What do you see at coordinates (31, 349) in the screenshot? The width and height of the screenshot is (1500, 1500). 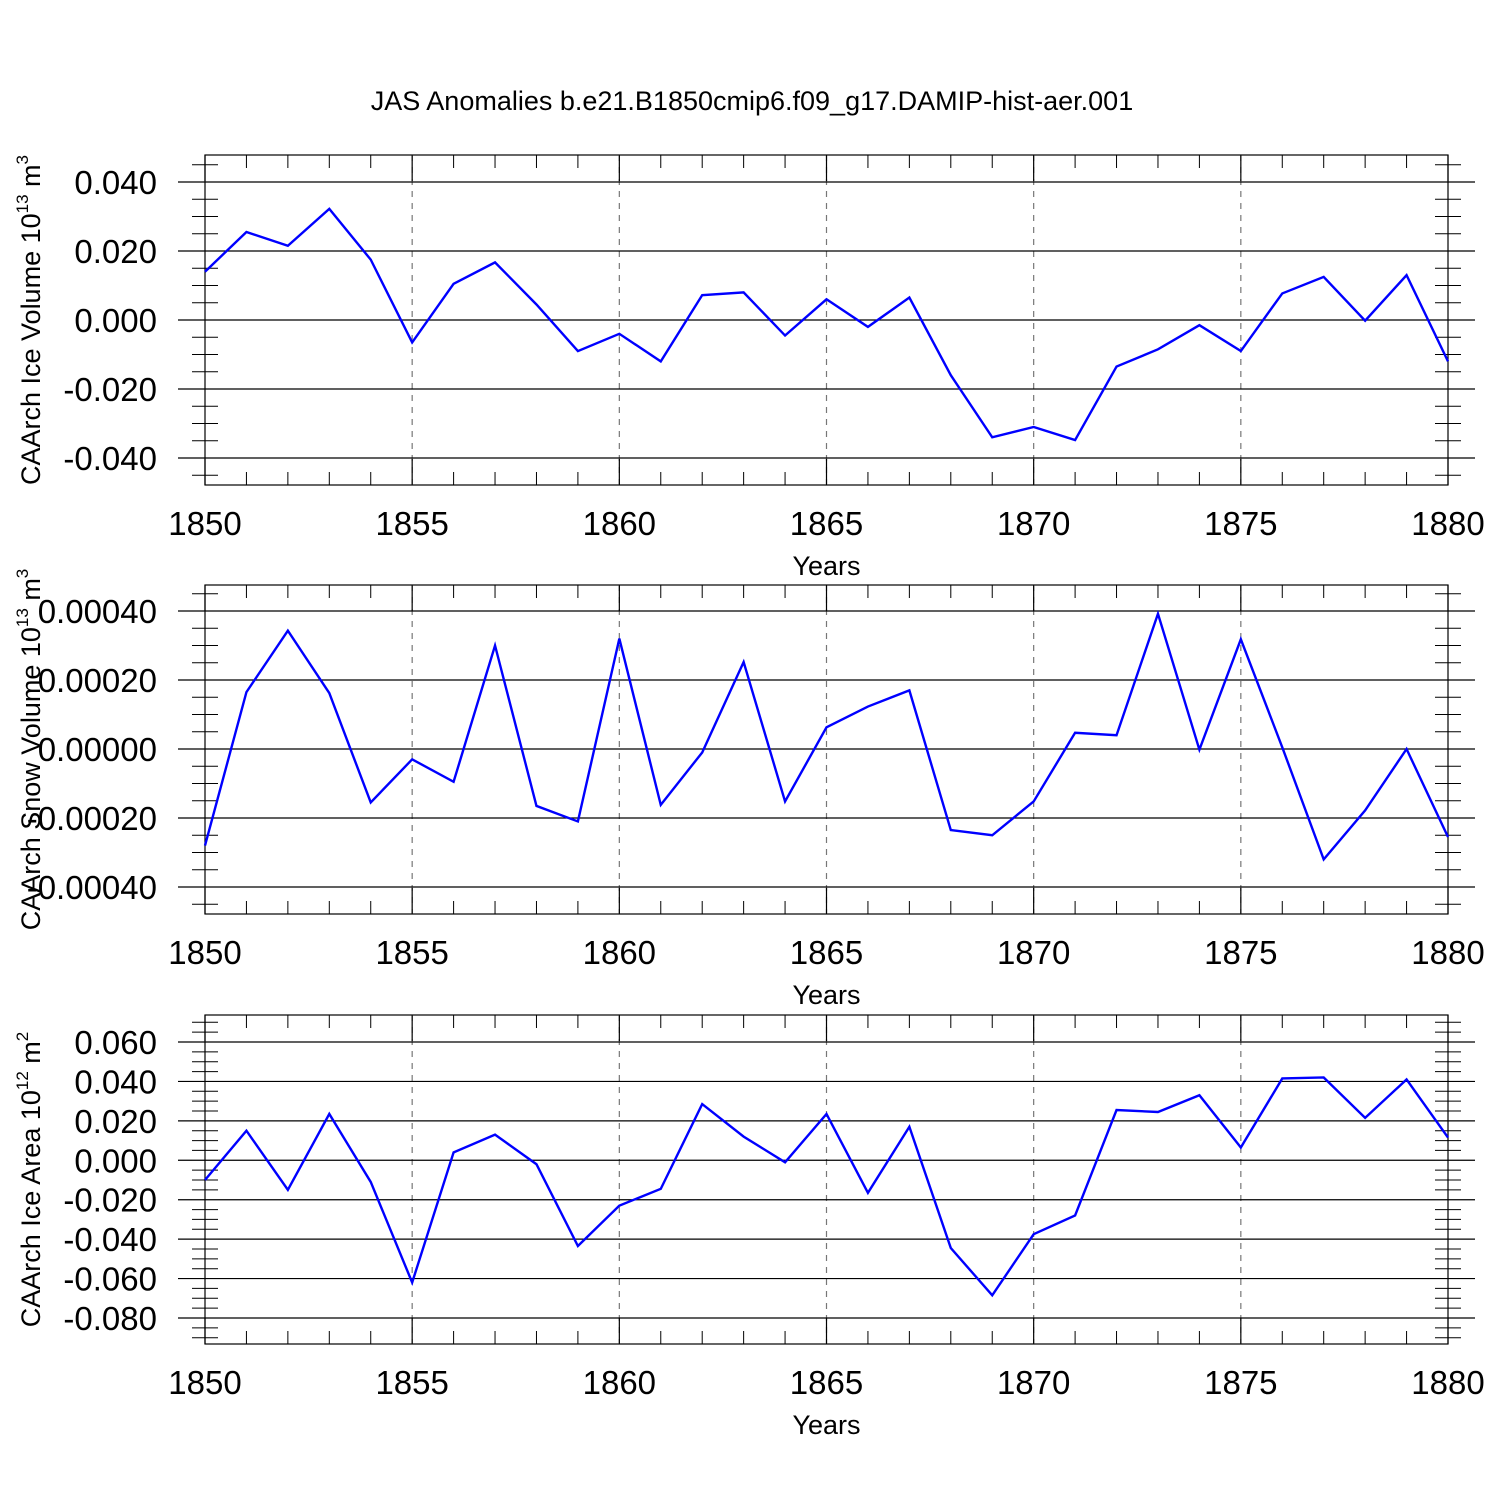 I see `y-axis-label-text: CAArch Ice Volume 10` at bounding box center [31, 349].